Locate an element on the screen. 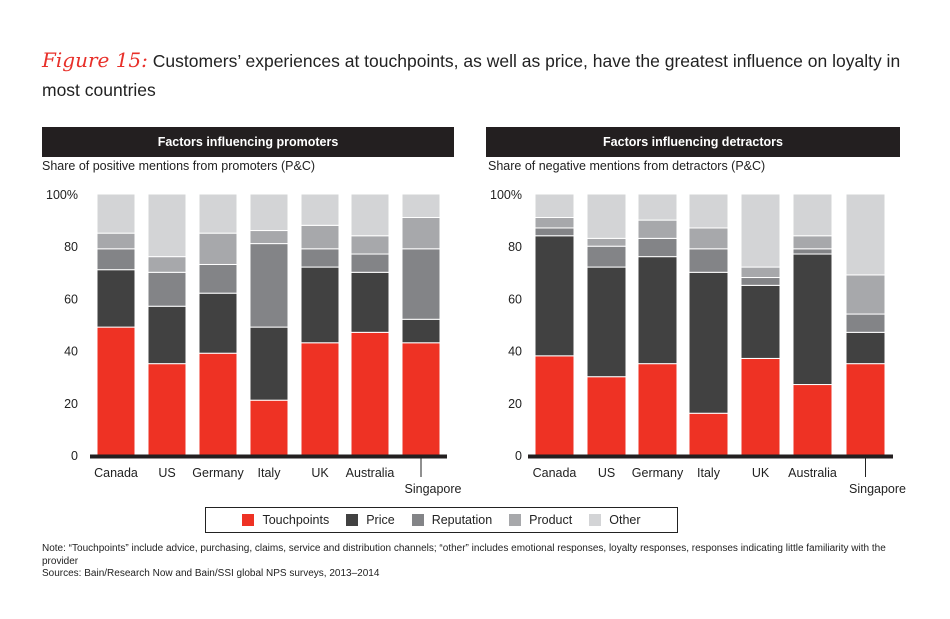  legend-item-other: Other is located at coordinates (615, 520).